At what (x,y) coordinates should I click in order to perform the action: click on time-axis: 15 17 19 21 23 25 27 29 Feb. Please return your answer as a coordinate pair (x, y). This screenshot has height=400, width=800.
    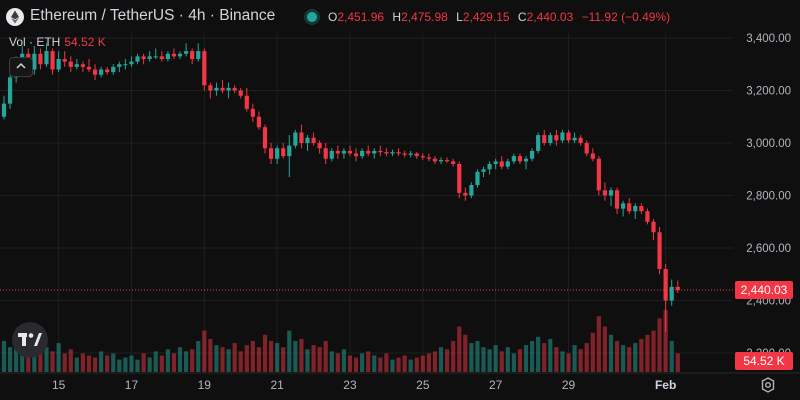
    Looking at the image, I should click on (400, 382).